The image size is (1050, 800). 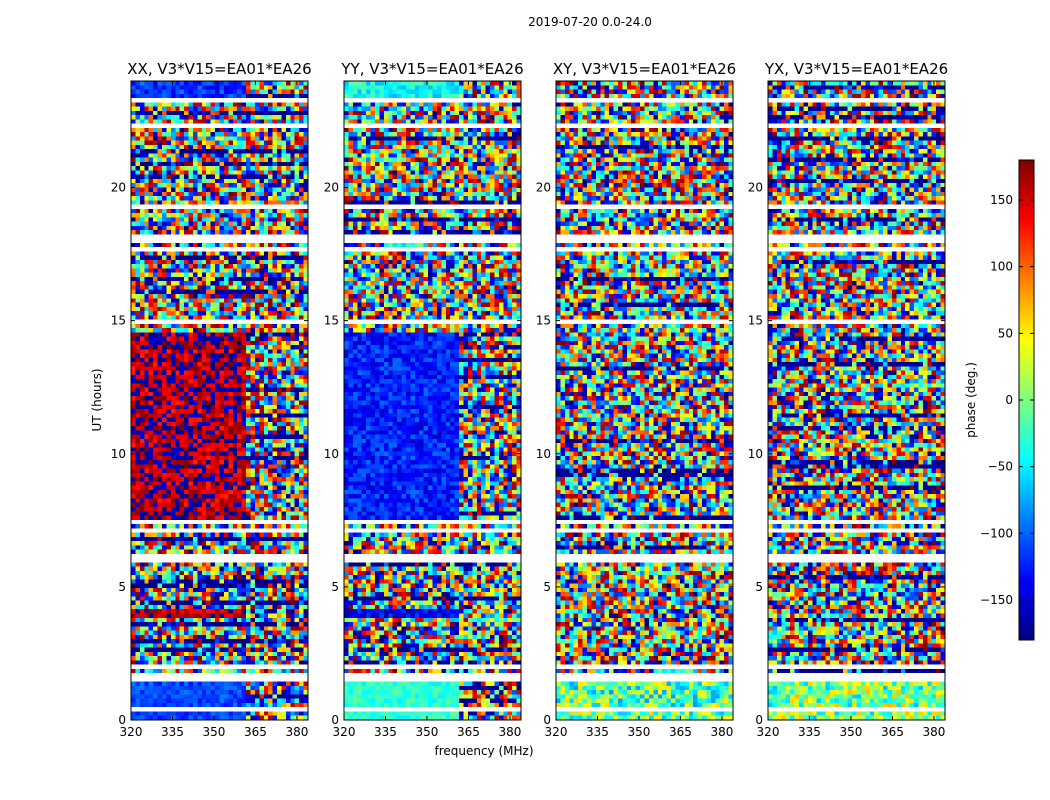 I want to click on panel-4-heatmap, so click(x=856, y=400).